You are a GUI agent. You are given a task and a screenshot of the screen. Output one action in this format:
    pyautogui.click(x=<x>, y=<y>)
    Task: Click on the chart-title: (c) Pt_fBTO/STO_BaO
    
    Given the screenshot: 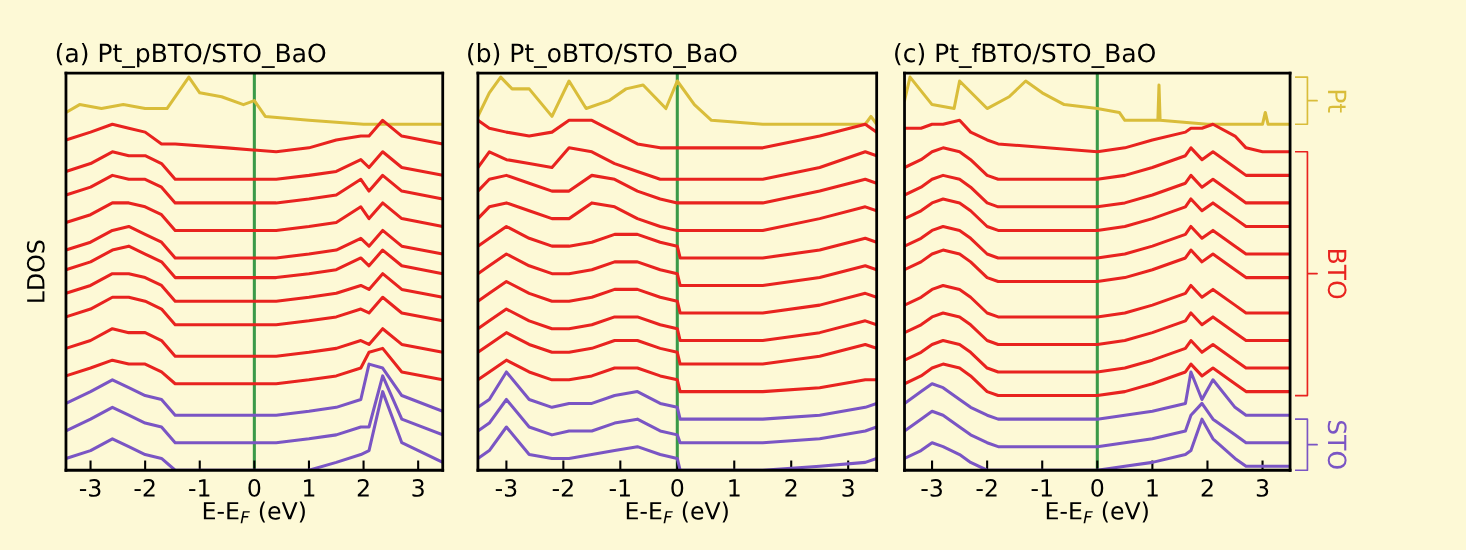 What is the action you would take?
    pyautogui.click(x=1025, y=55)
    